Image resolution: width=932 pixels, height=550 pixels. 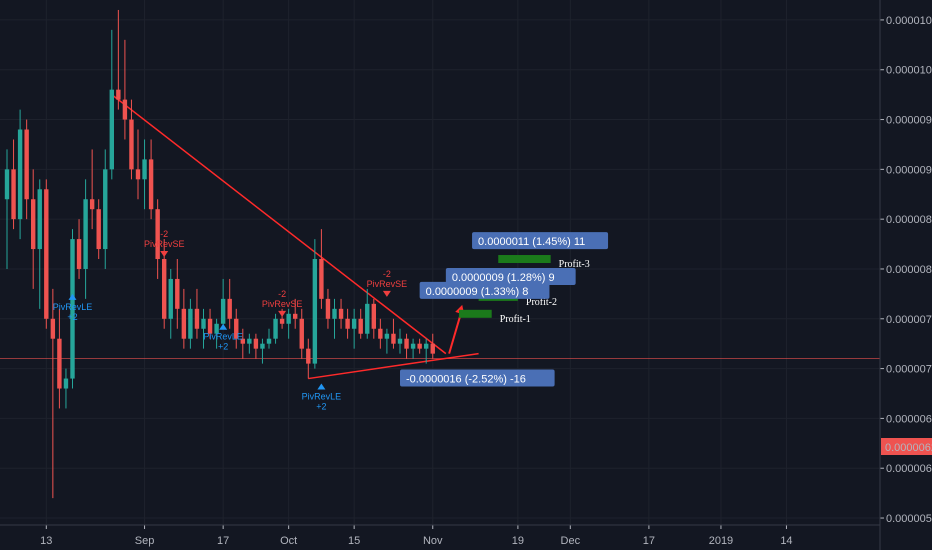 I want to click on x-tick-label: 19, so click(x=518, y=541).